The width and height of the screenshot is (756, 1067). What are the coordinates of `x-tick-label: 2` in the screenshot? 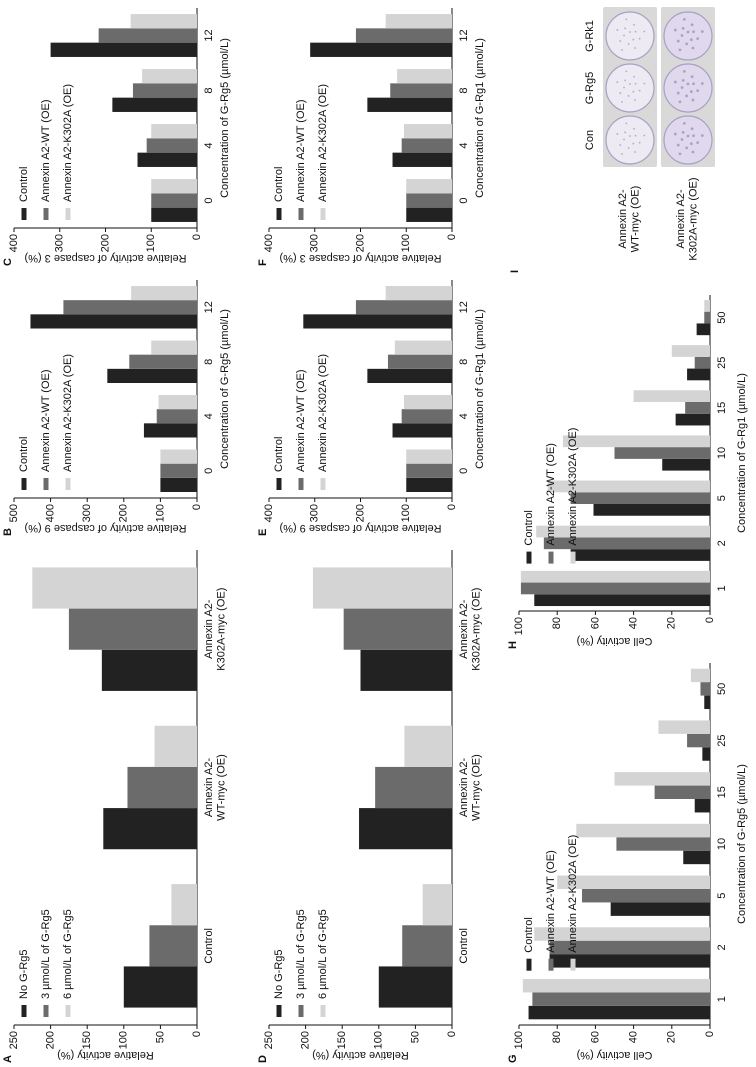 It's located at (722, 947).